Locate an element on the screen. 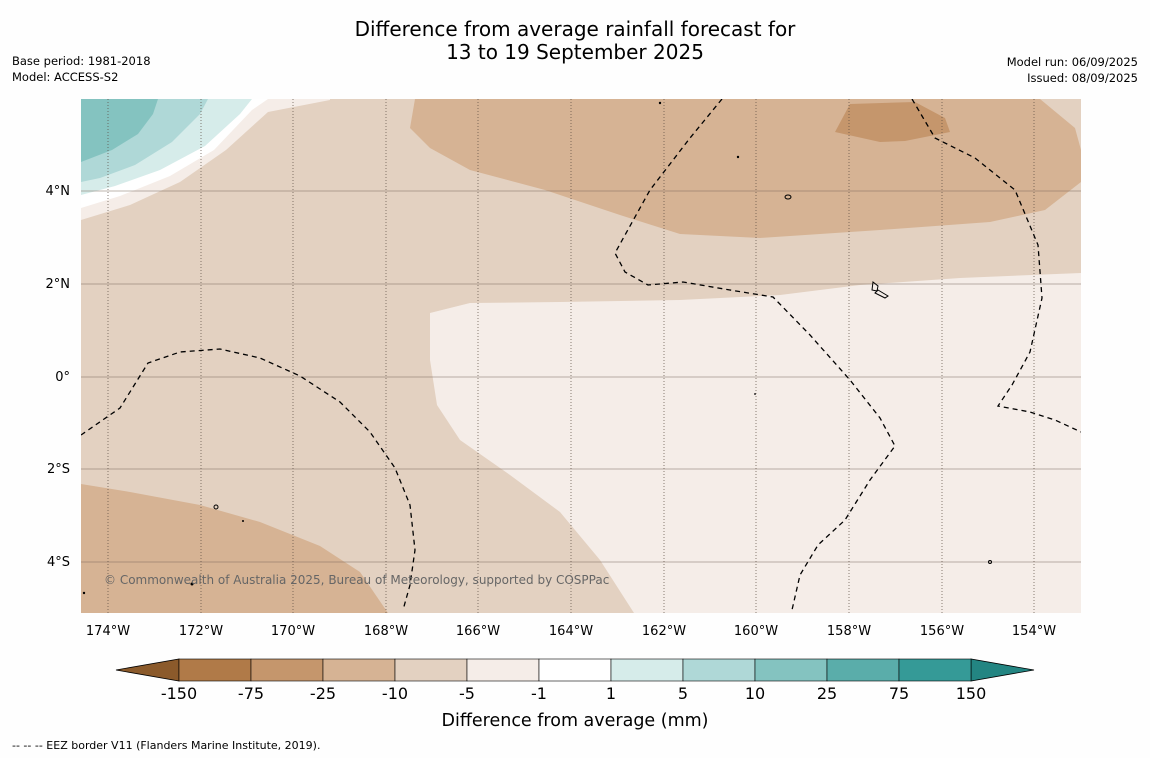  lon-label: 156°W is located at coordinates (942, 631).